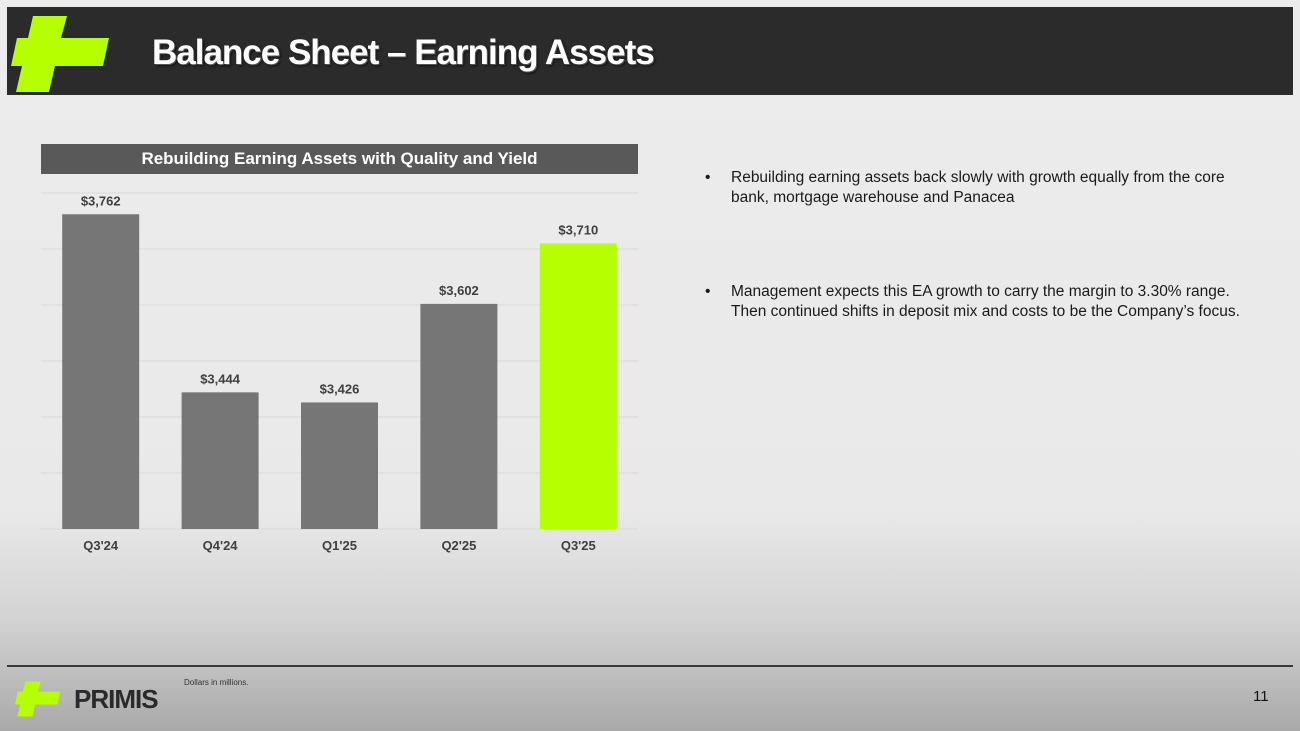 The image size is (1300, 731). Describe the element at coordinates (459, 290) in the screenshot. I see `data-label: $3,602` at that location.